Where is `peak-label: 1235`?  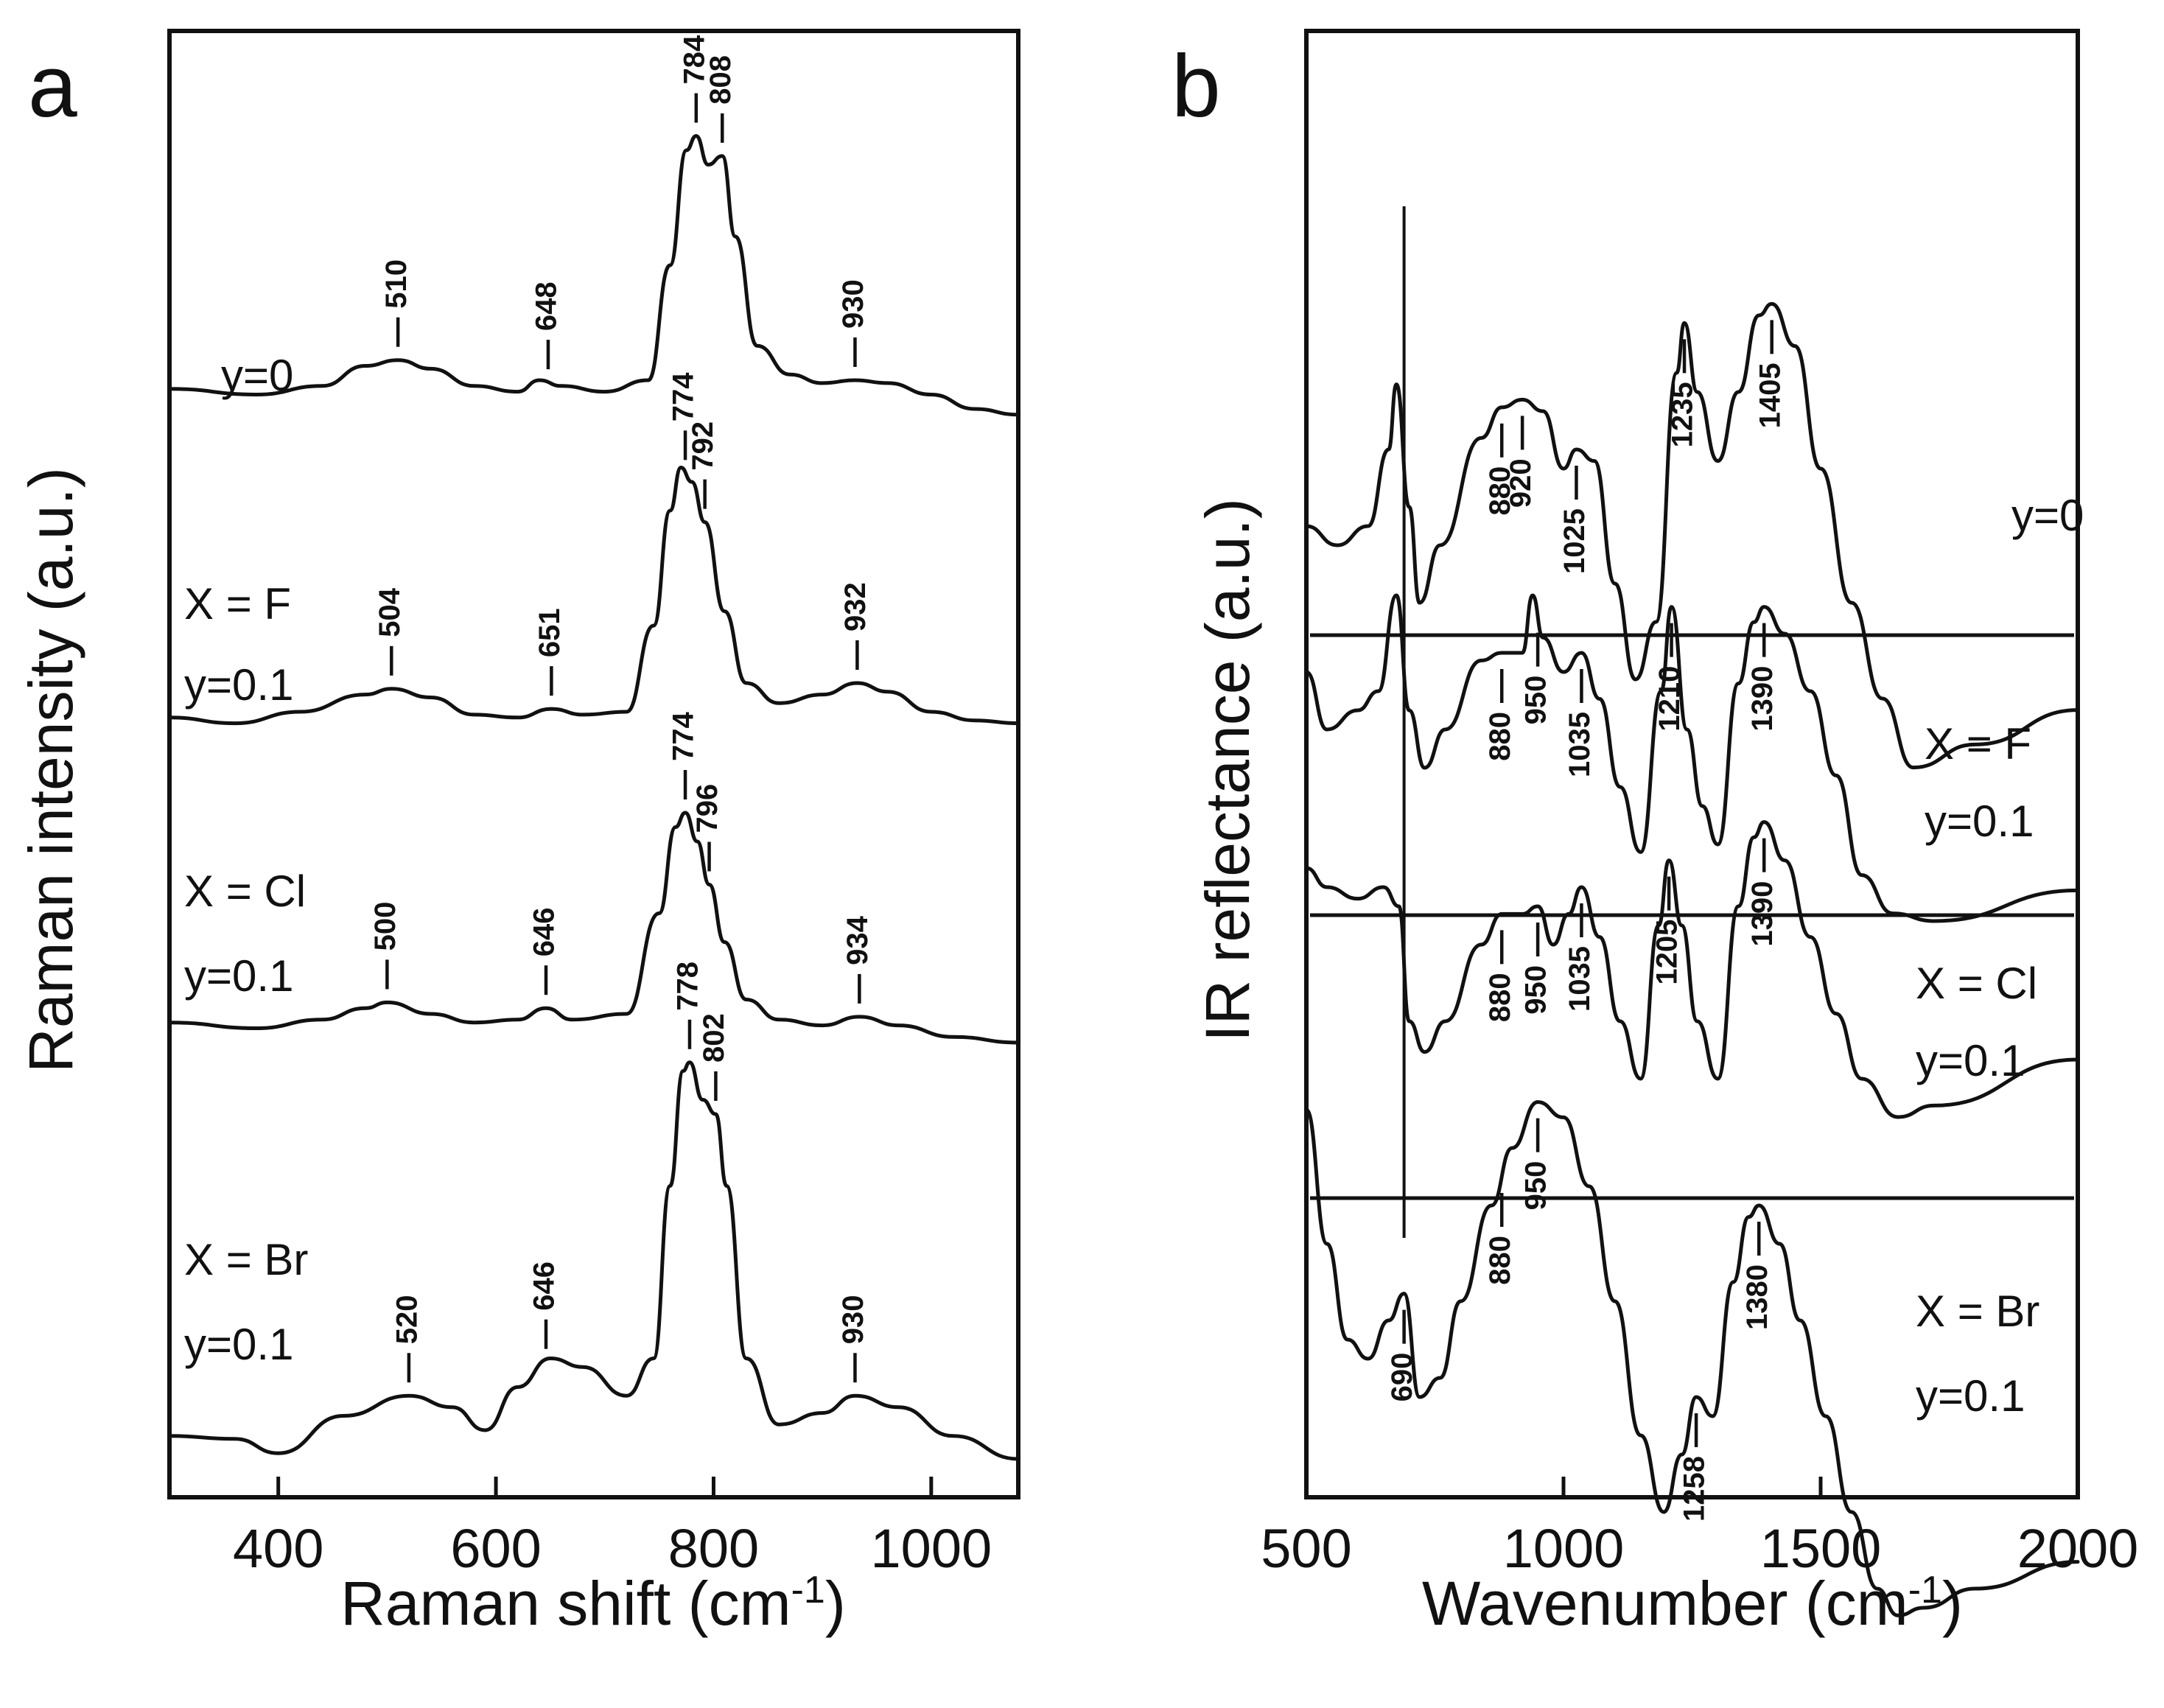 peak-label: 1235 is located at coordinates (1683, 414).